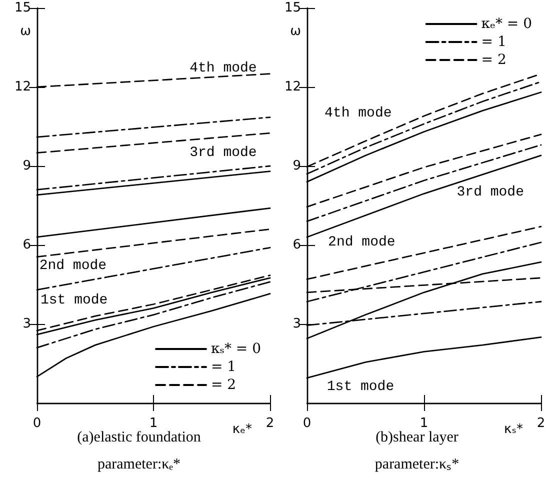 Image resolution: width=556 pixels, height=495 pixels. I want to click on text: (b)shear layer, so click(417, 438).